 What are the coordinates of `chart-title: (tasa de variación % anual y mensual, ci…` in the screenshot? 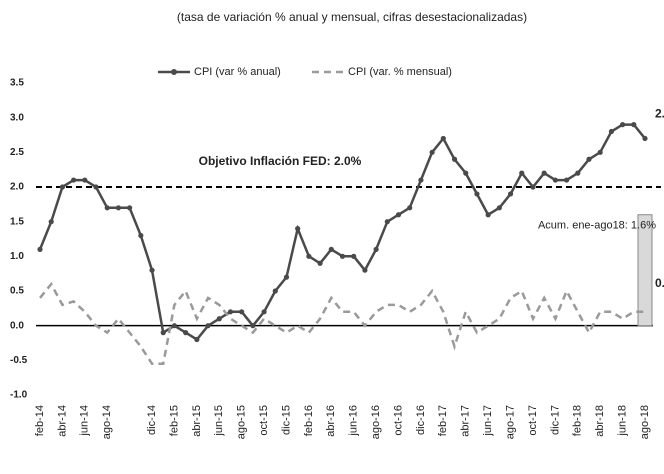 It's located at (352, 17).